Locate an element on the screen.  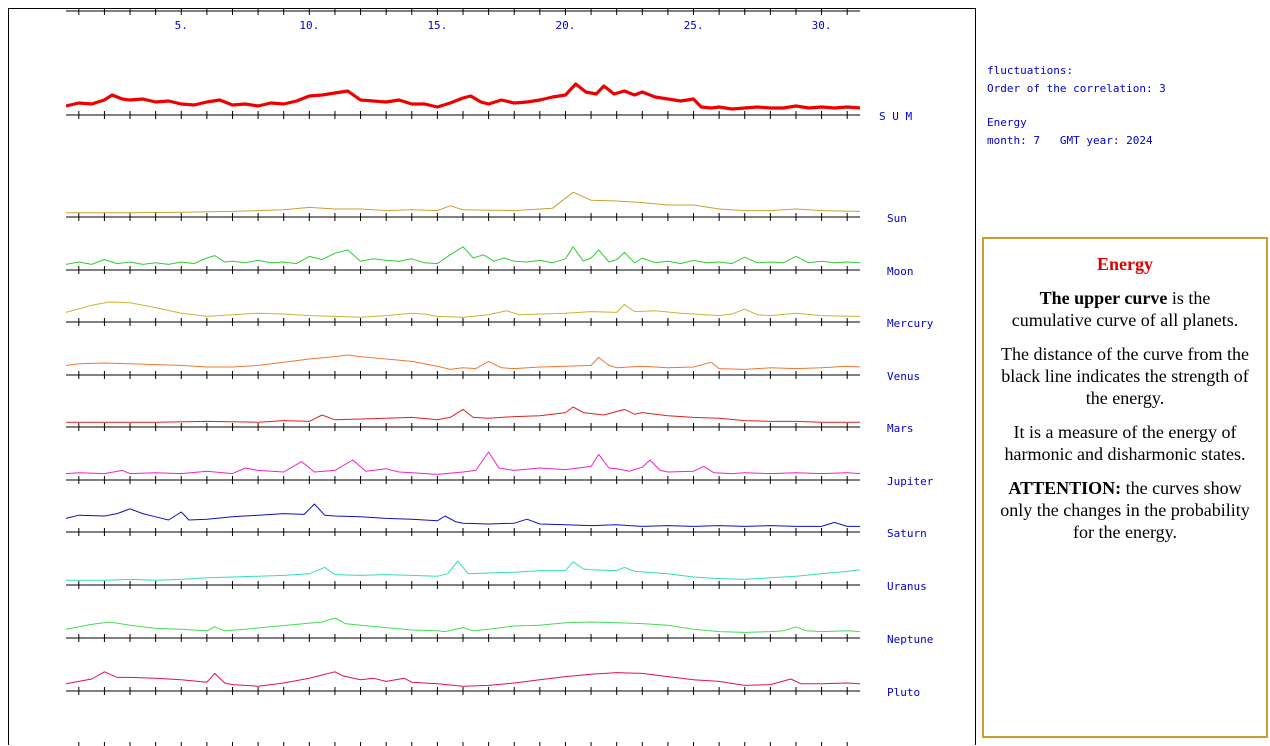
info-p1-text: is the cumulative curve of all planets. is located at coordinates (1125, 309).